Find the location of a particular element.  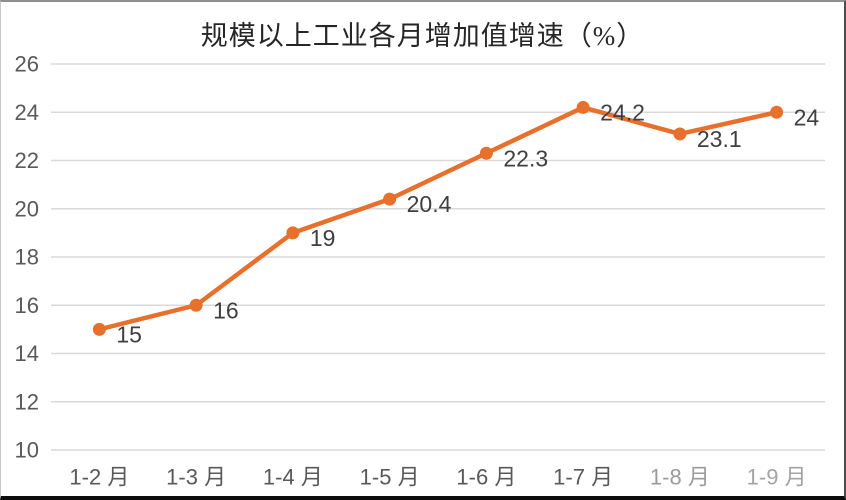

y-axis-tick-label-26: 26 is located at coordinates (27, 64).